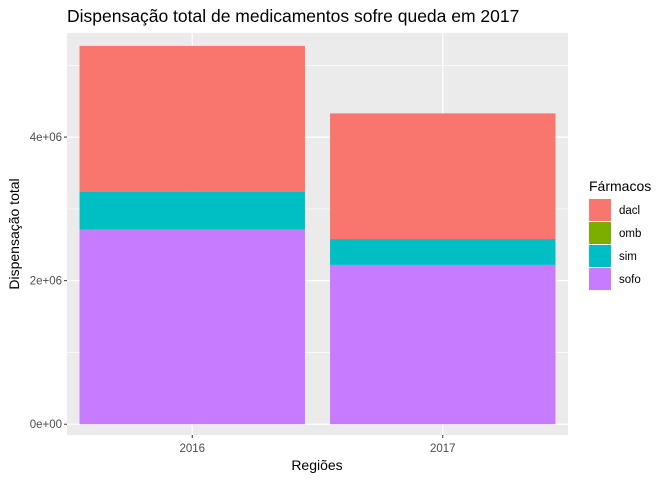 Image resolution: width=672 pixels, height=480 pixels. I want to click on legend-label-omb: omb, so click(630, 234).